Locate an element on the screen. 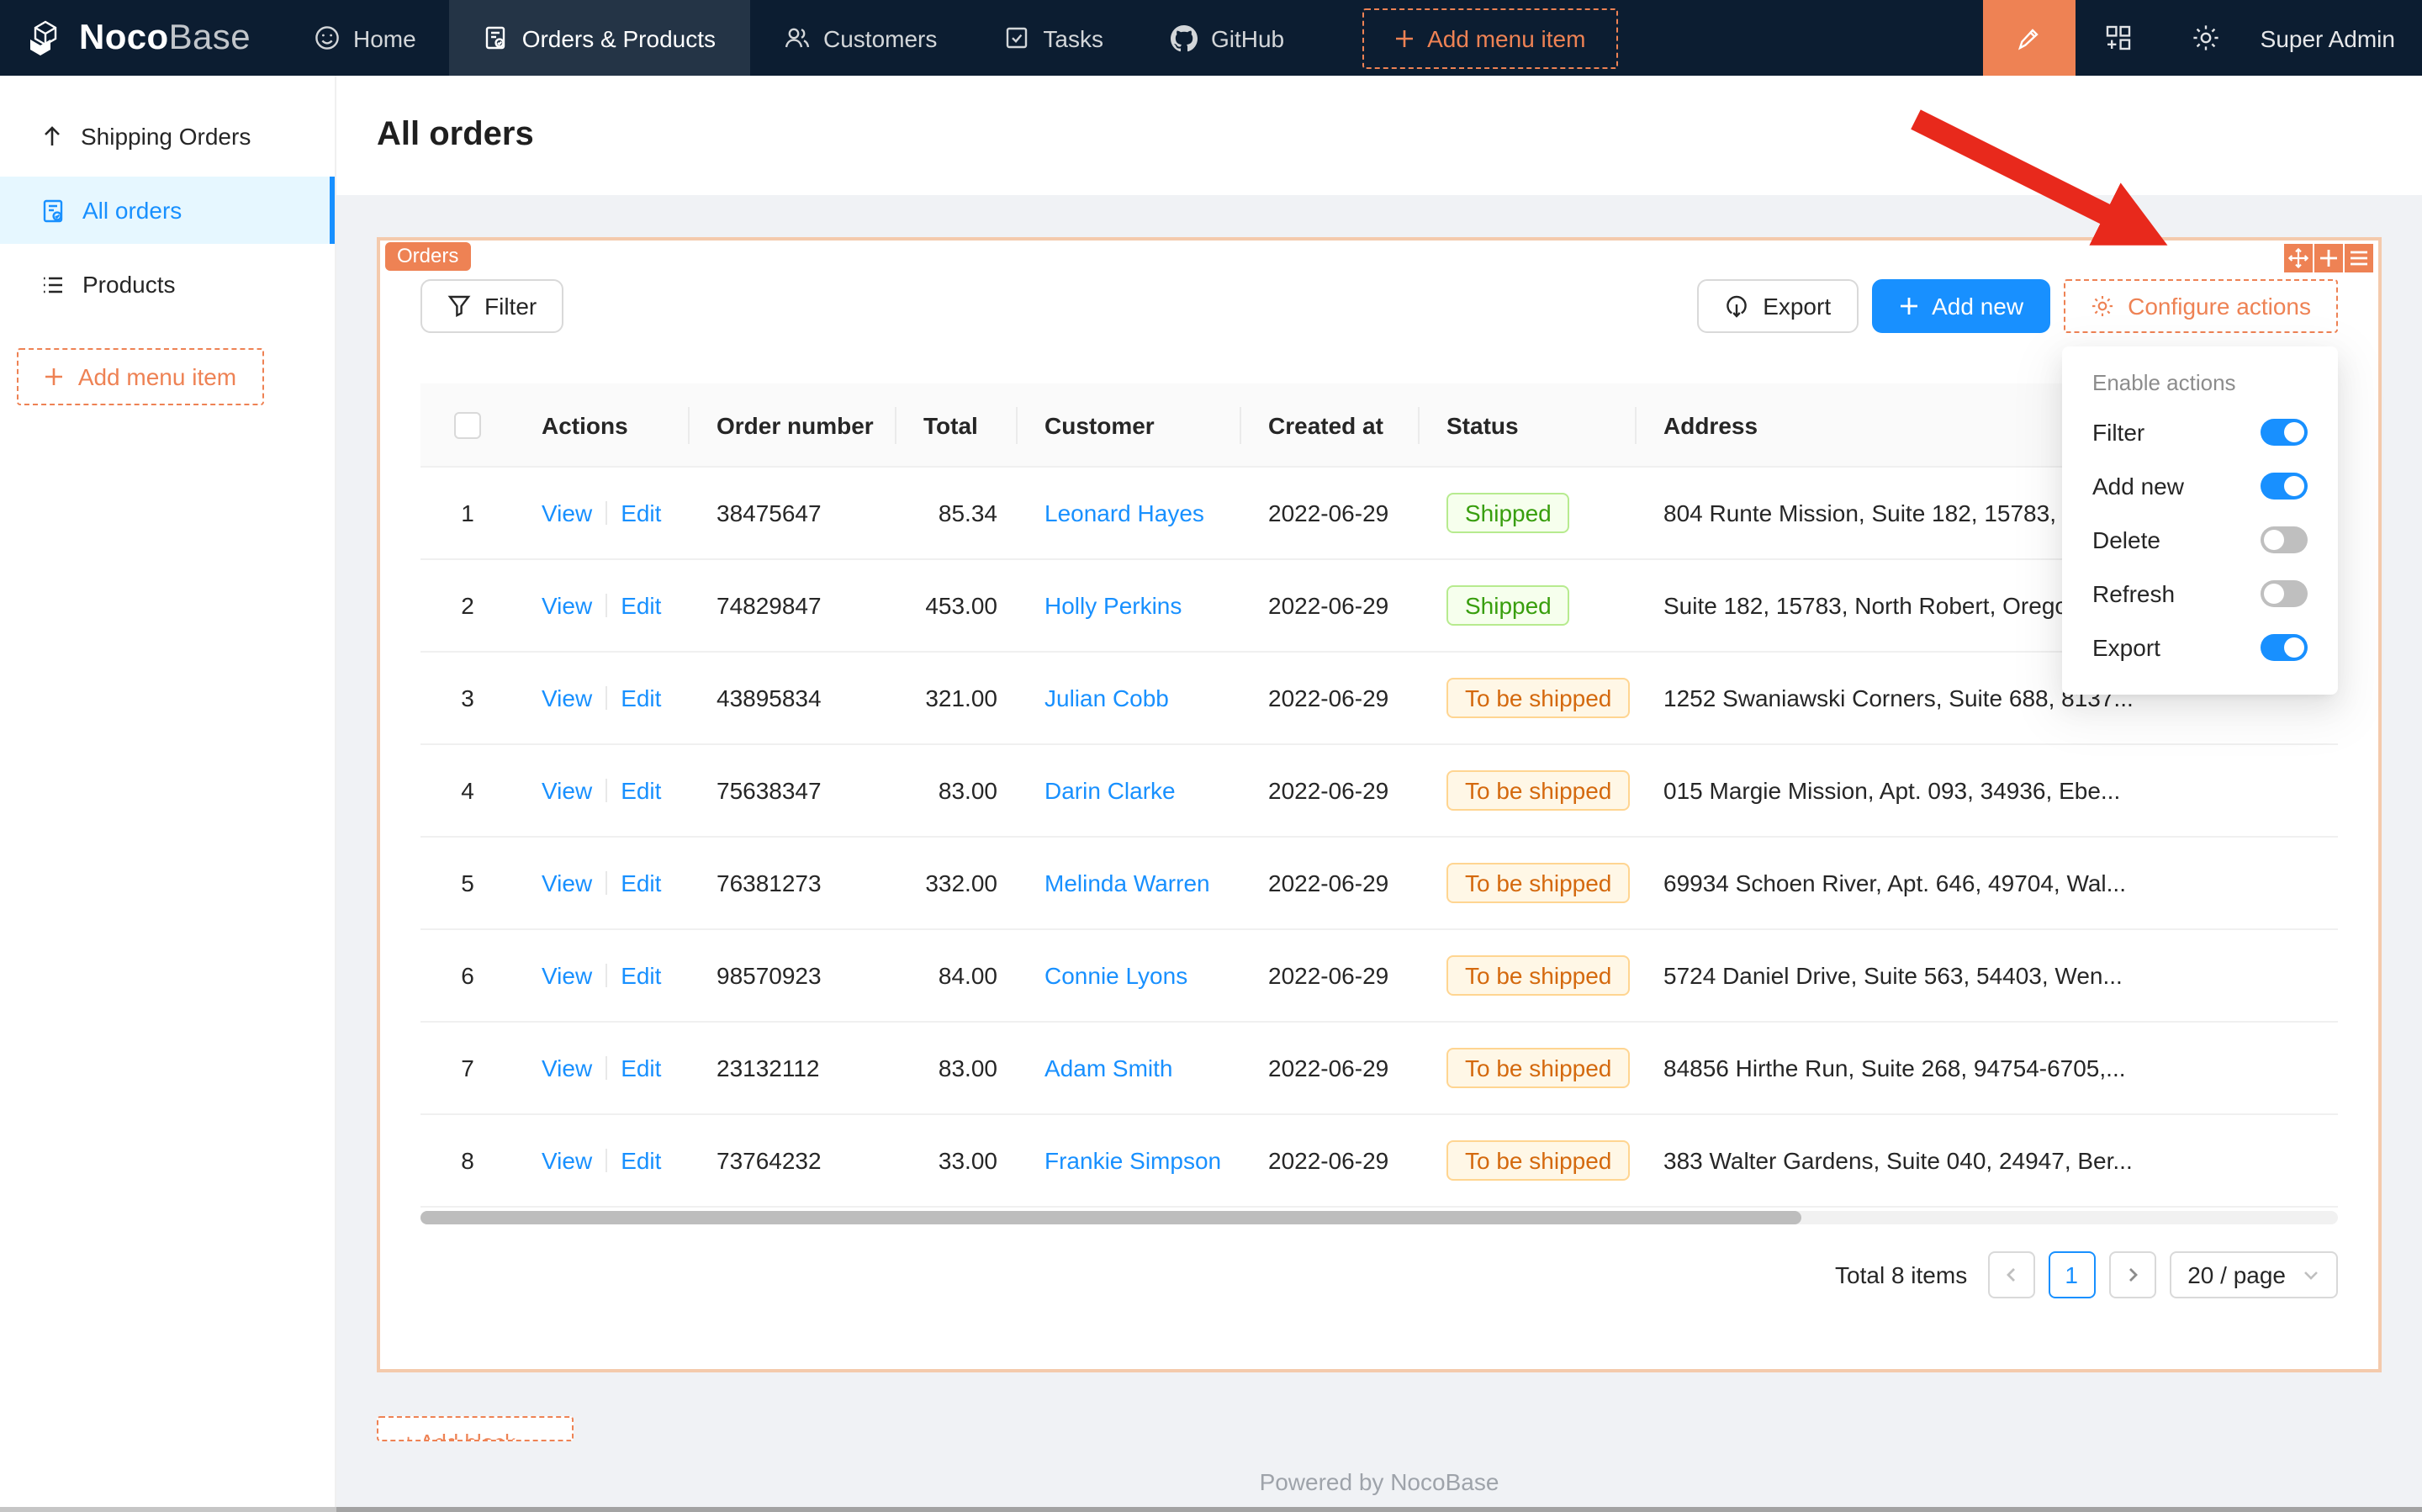 The height and width of the screenshot is (1512, 2422). address-cell: Suite 182, 15783, North Robert, Oregon is located at coordinates (1872, 605).